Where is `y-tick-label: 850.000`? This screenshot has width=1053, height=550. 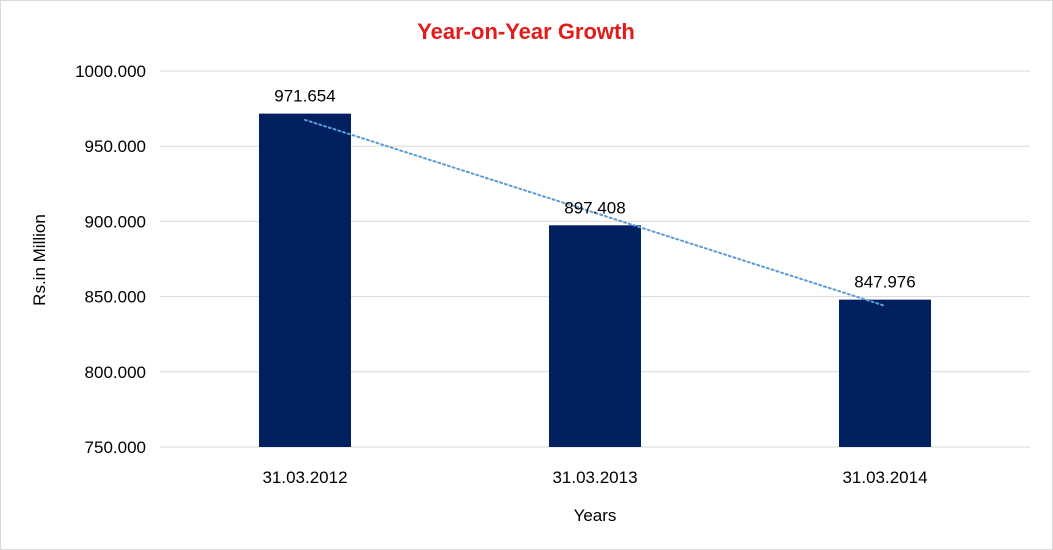 y-tick-label: 850.000 is located at coordinates (115, 297).